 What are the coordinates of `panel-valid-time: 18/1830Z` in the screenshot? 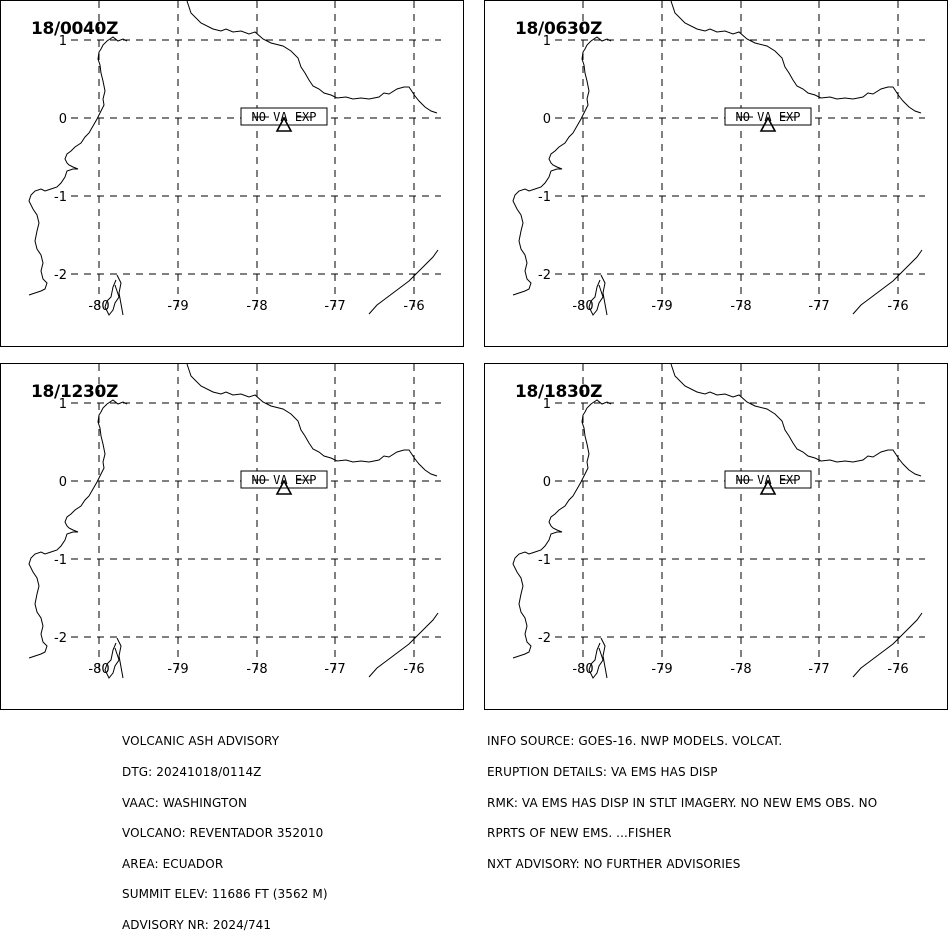 It's located at (559, 392).